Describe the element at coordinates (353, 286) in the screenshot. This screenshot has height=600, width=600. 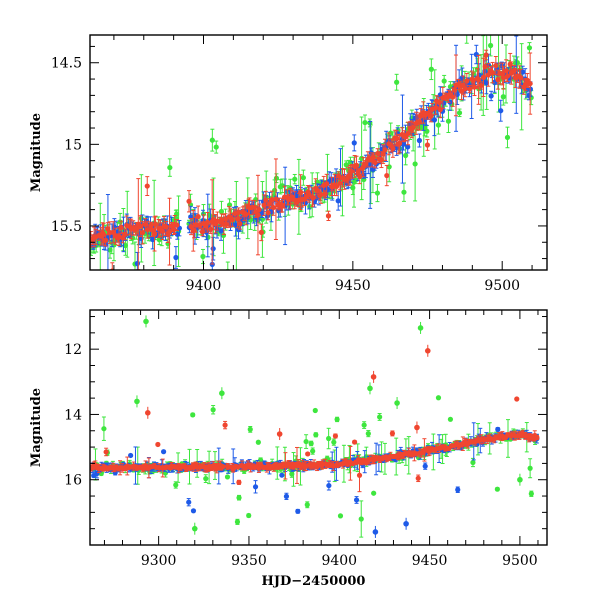
I see `x-tick-label: 9450` at that location.